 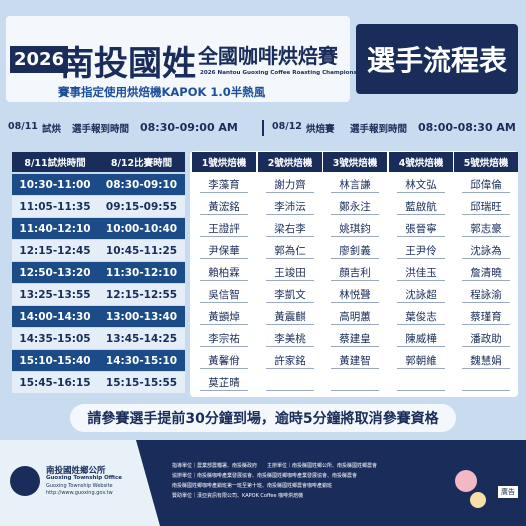 What do you see at coordinates (238, 496) in the screenshot?
I see `credit-line: 贊助單位｜漢亞資訊有限公司、KAPOK Coffee 咖啡烘焙機` at bounding box center [238, 496].